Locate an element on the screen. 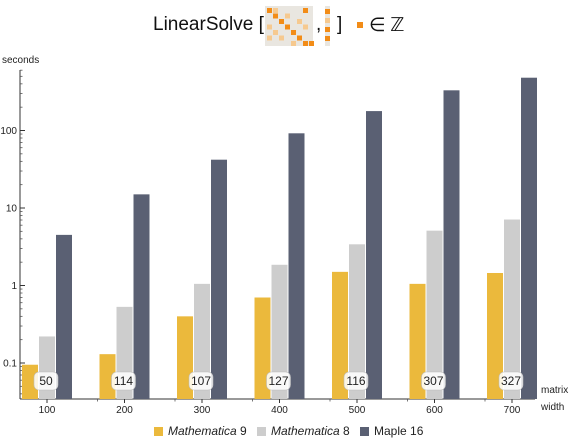  x-tick-label: 600 is located at coordinates (434, 410).